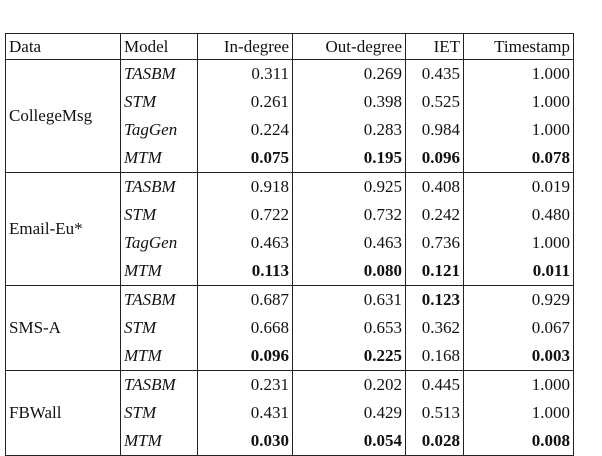  Describe the element at coordinates (245, 215) in the screenshot. I see `value-cell: 0.722` at that location.